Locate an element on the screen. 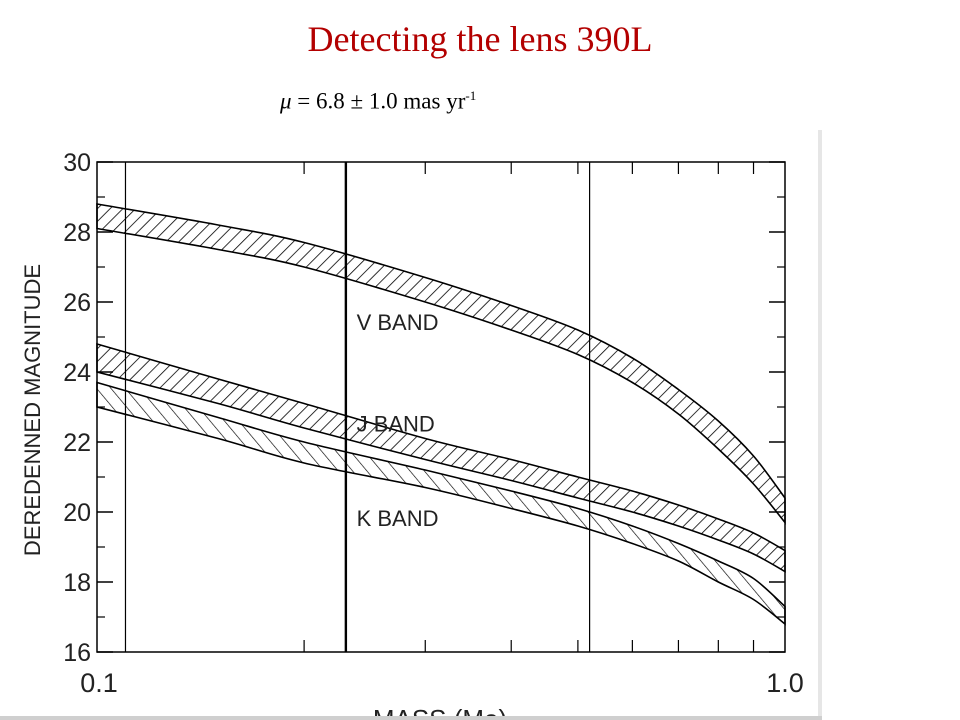 This screenshot has height=720, width=960. y-tick-label: 30 is located at coordinates (77, 163).